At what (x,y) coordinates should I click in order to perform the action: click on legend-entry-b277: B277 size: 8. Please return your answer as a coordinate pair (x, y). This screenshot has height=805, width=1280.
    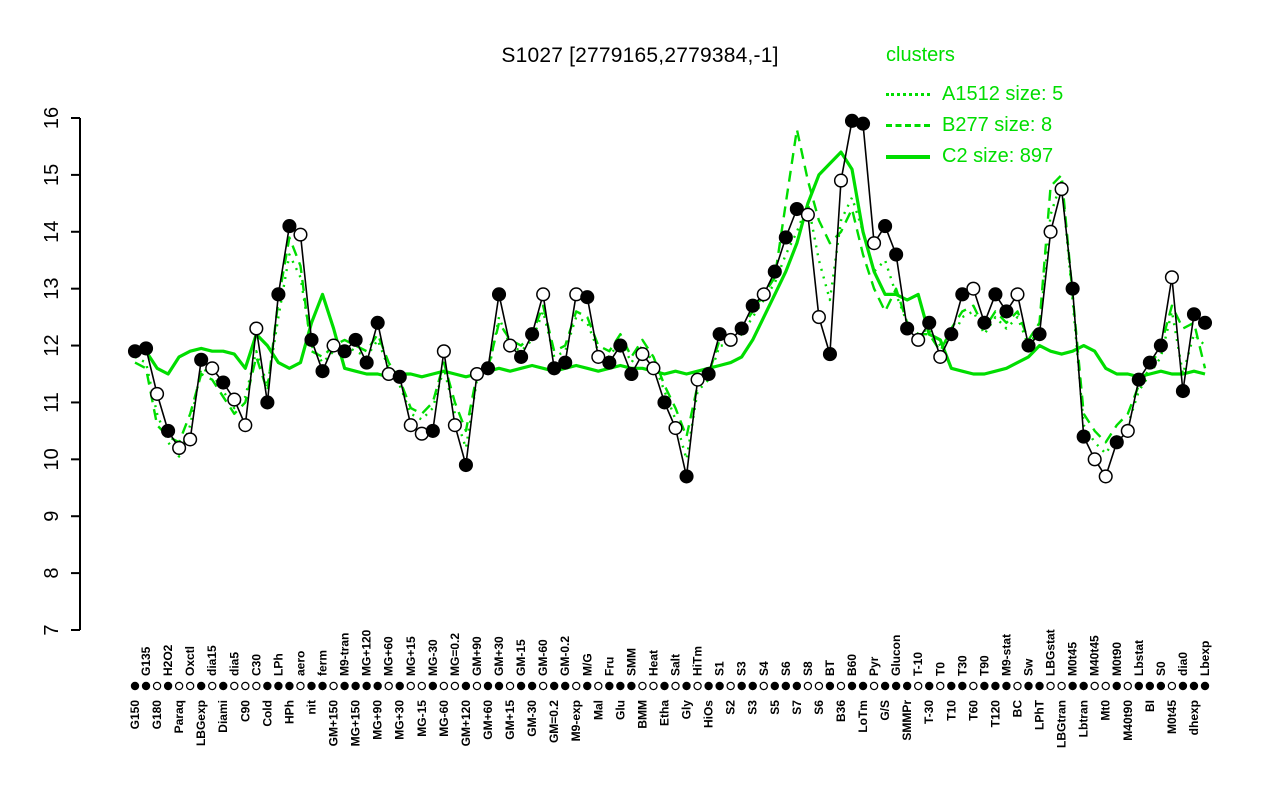
    Looking at the image, I should click on (974, 125).